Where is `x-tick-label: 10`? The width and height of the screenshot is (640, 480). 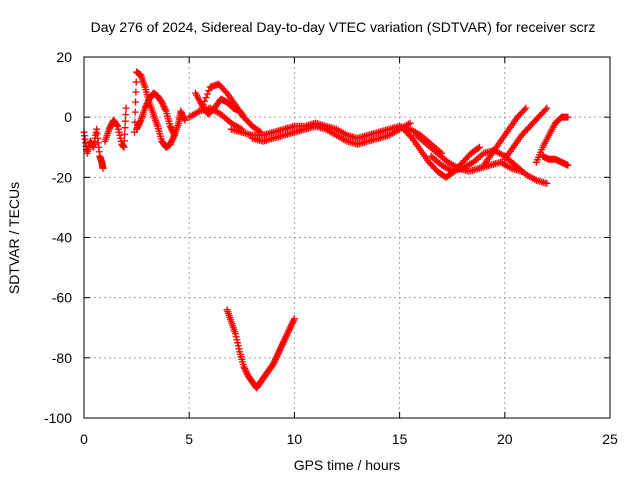 x-tick-label: 10 is located at coordinates (295, 439).